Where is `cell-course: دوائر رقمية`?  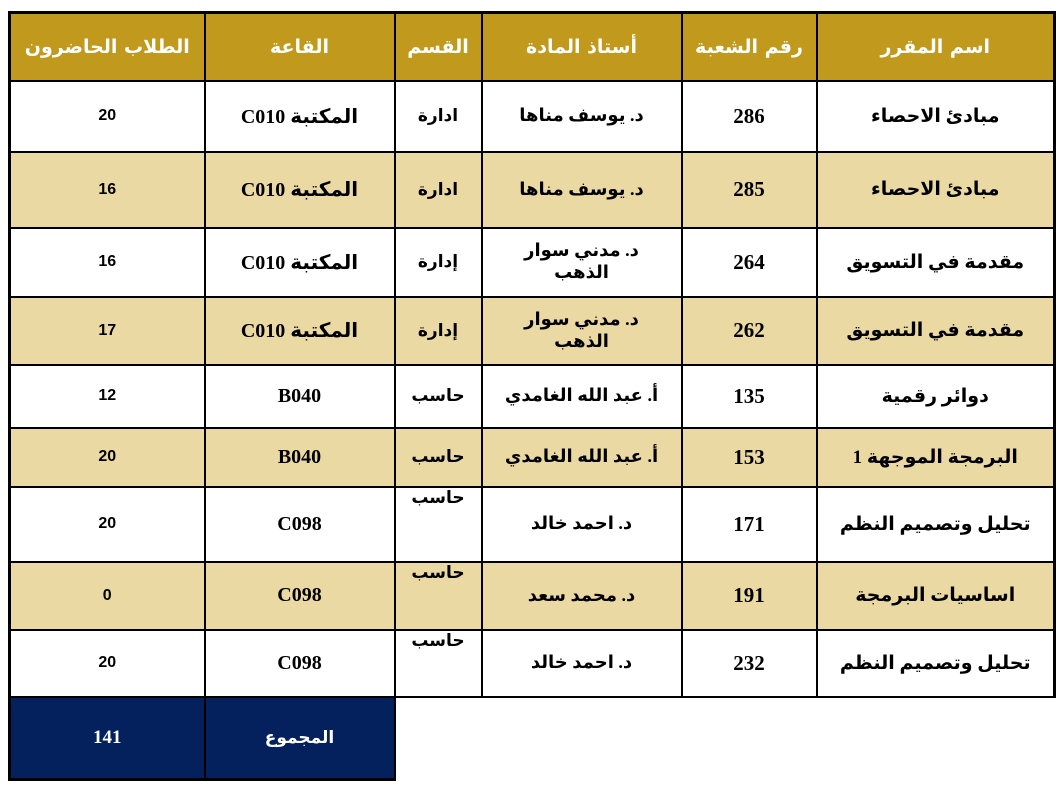
cell-course: دوائر رقمية is located at coordinates (935, 396).